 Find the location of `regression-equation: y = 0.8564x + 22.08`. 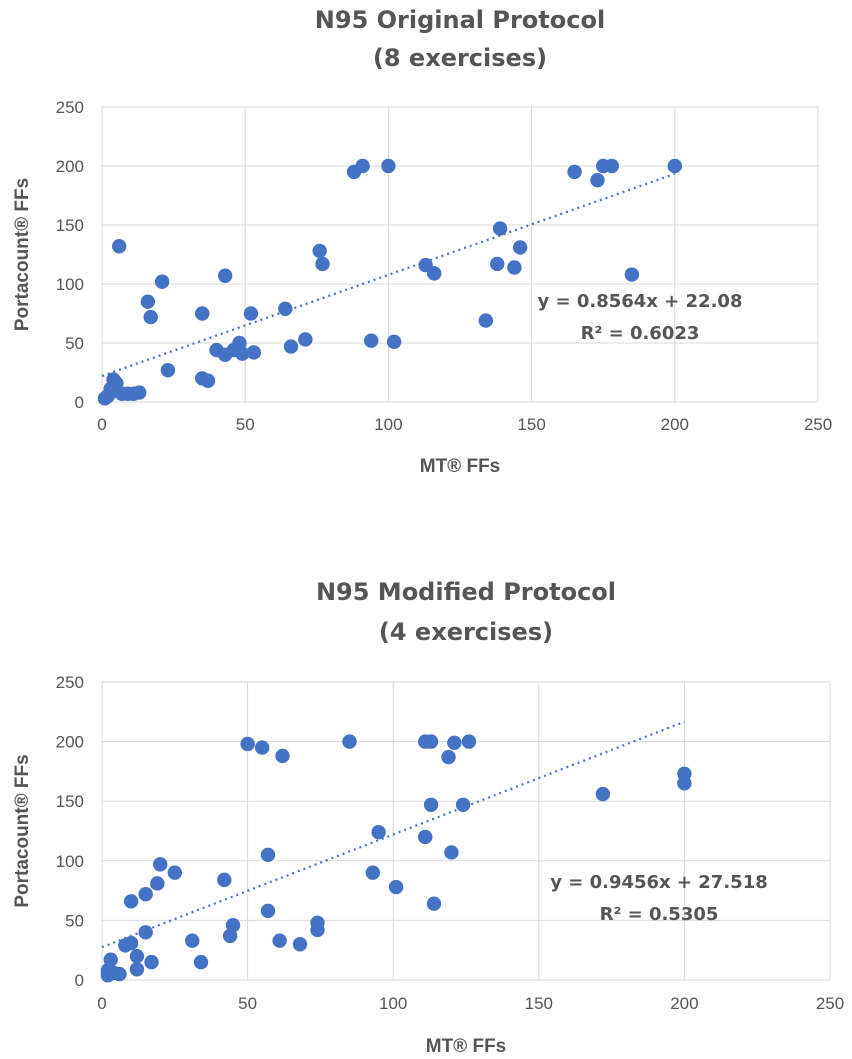

regression-equation: y = 0.8564x + 22.08 is located at coordinates (640, 301).